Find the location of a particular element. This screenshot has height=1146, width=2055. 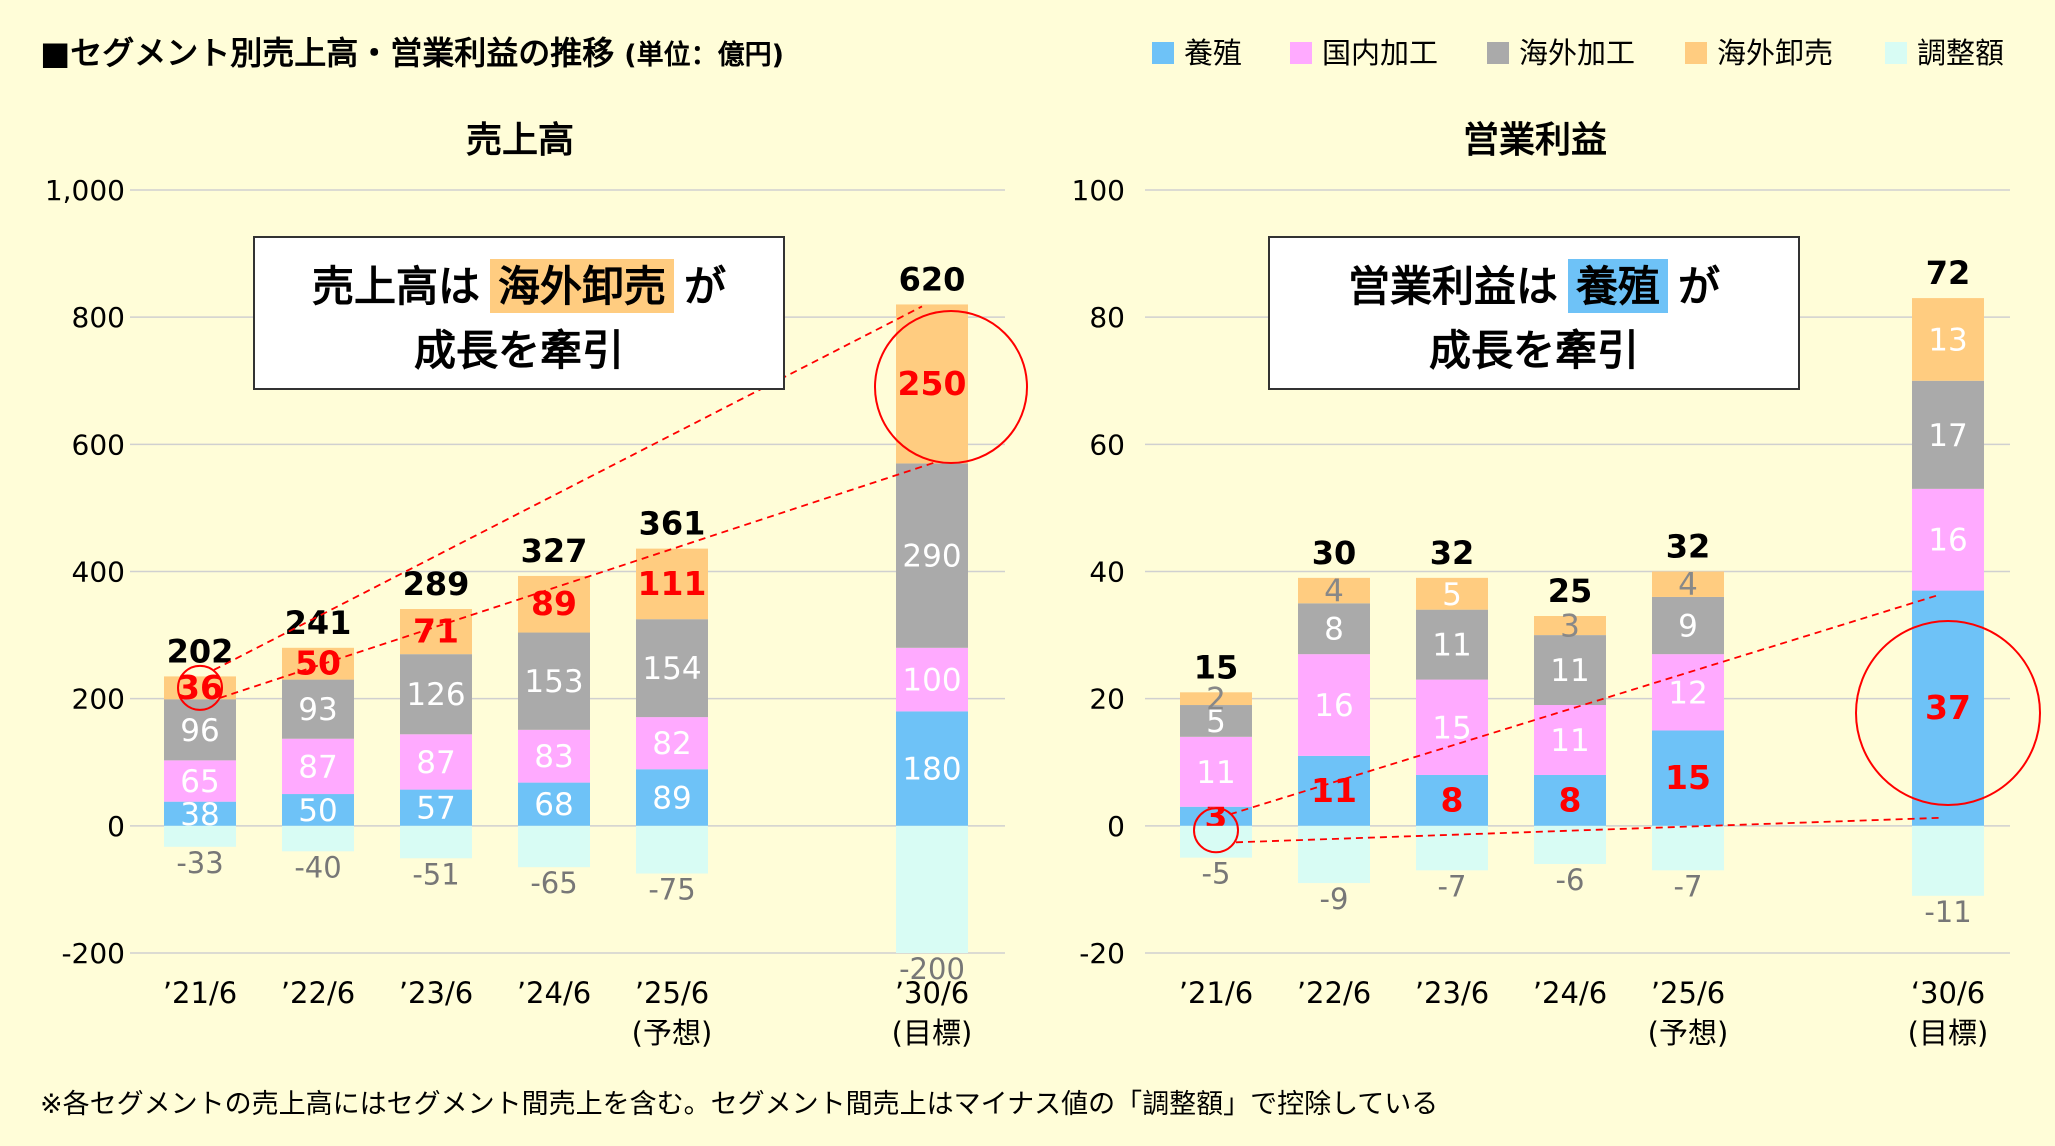

bar-value-label: 8 is located at coordinates (1570, 799).